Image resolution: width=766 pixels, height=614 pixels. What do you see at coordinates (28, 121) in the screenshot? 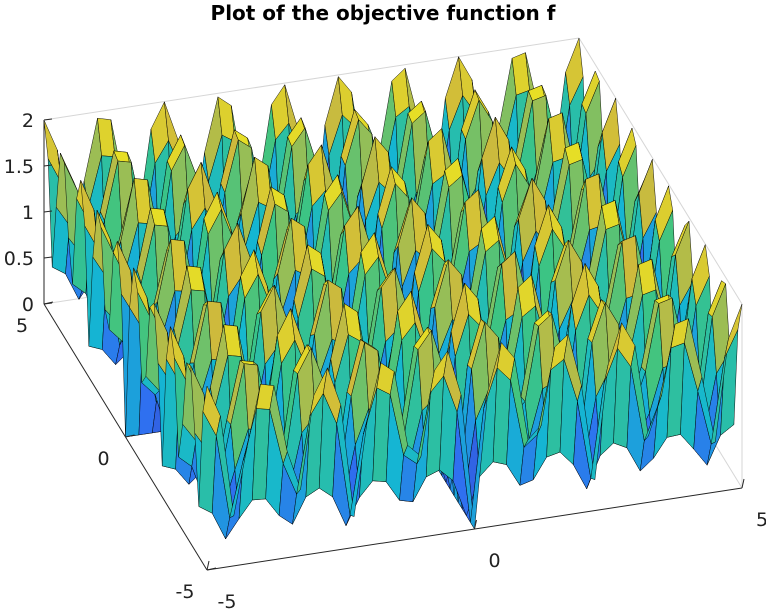
I see `z-tick-label: 2` at bounding box center [28, 121].